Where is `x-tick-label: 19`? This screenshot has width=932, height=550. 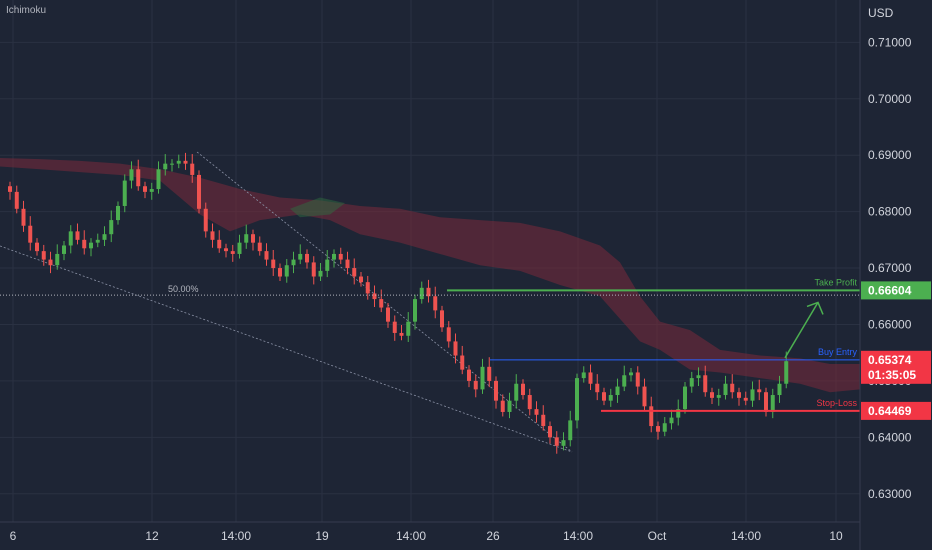 x-tick-label: 19 is located at coordinates (322, 536).